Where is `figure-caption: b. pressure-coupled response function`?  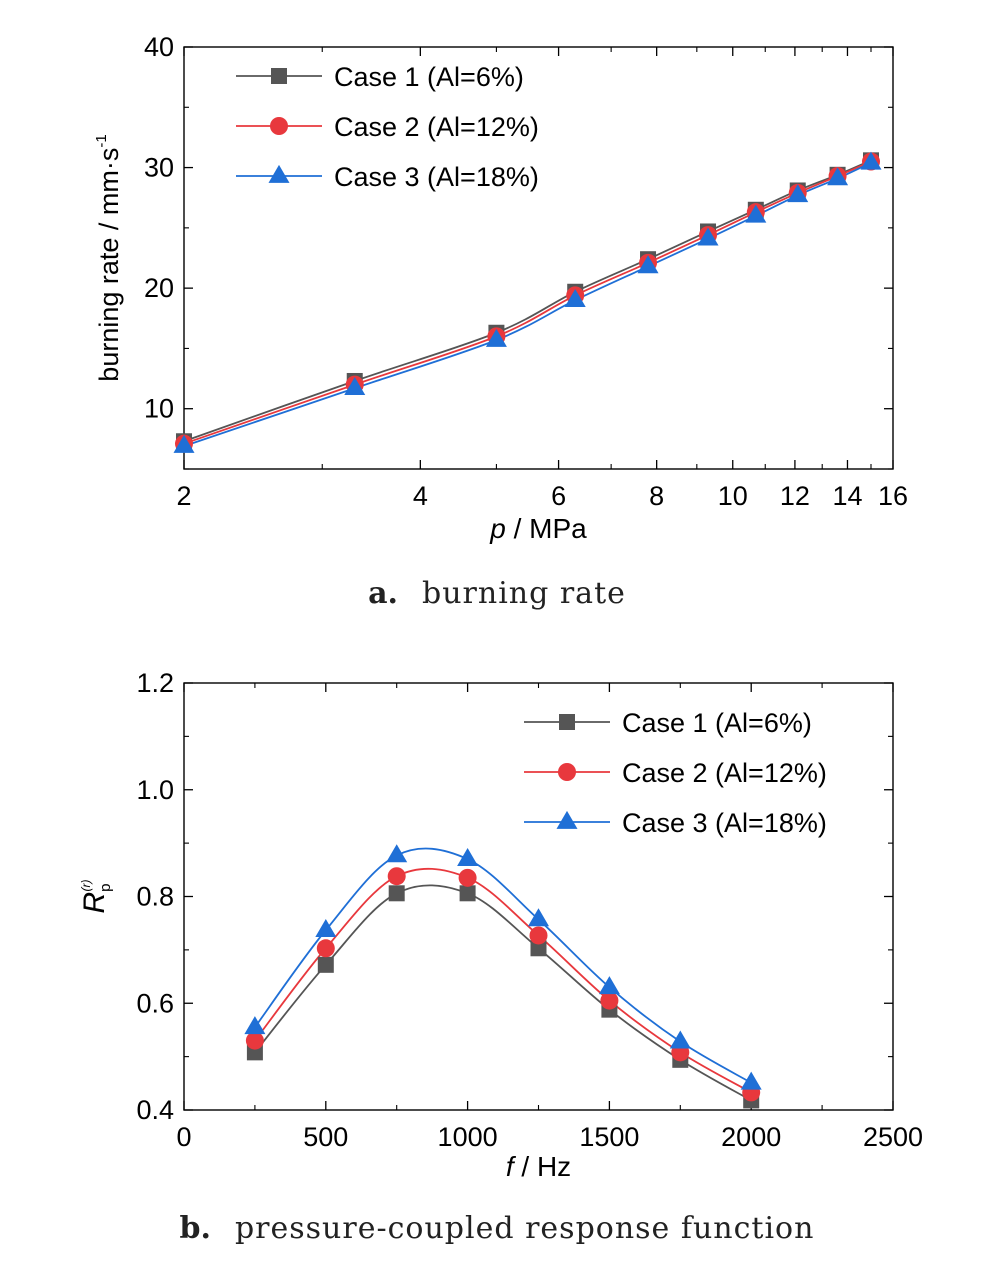 figure-caption: b. pressure-coupled response function is located at coordinates (497, 1228).